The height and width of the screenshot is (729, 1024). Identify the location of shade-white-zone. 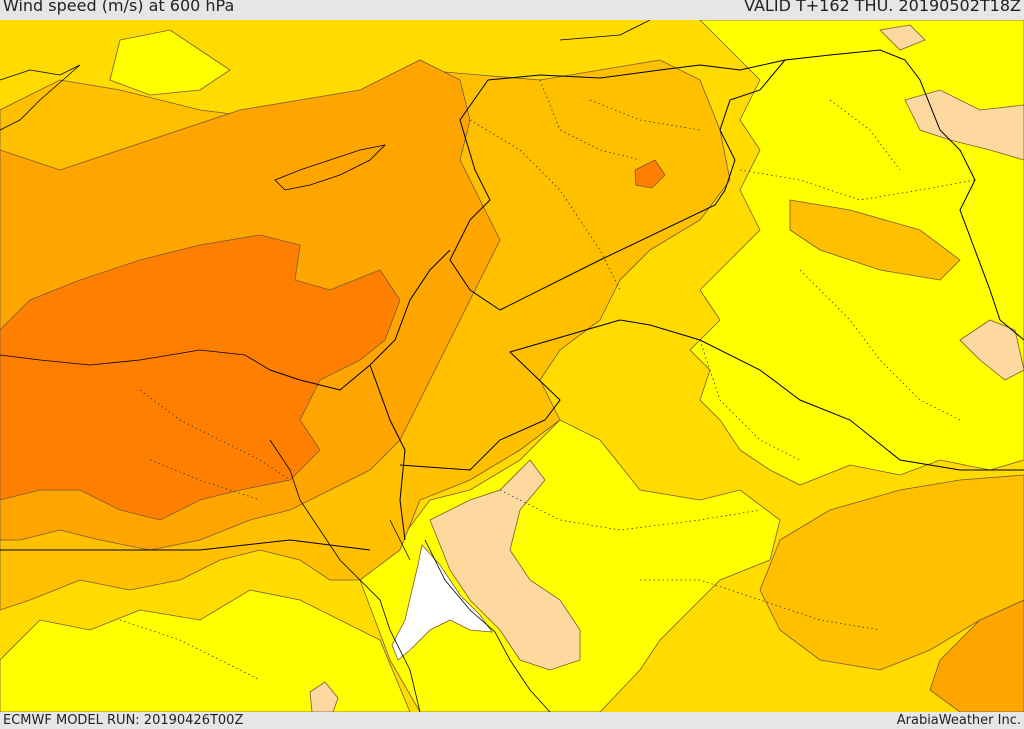
(442, 602).